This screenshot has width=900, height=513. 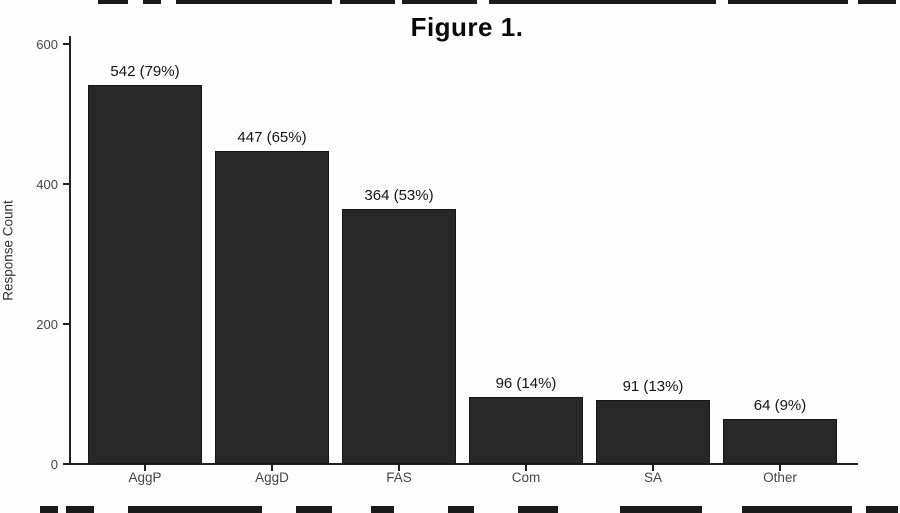 I want to click on x-tick-label-com: Com, so click(x=526, y=477).